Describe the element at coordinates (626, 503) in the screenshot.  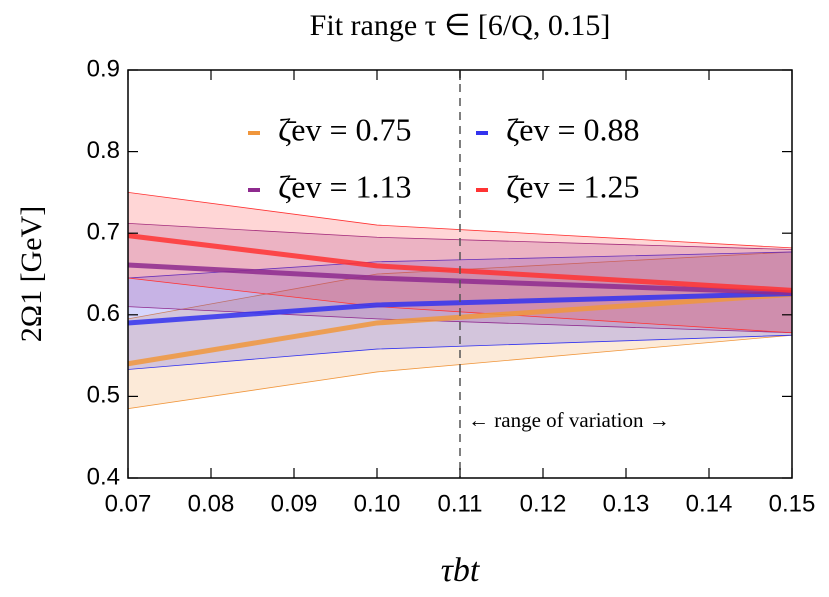
I see `x-tick-label: 0.13` at that location.